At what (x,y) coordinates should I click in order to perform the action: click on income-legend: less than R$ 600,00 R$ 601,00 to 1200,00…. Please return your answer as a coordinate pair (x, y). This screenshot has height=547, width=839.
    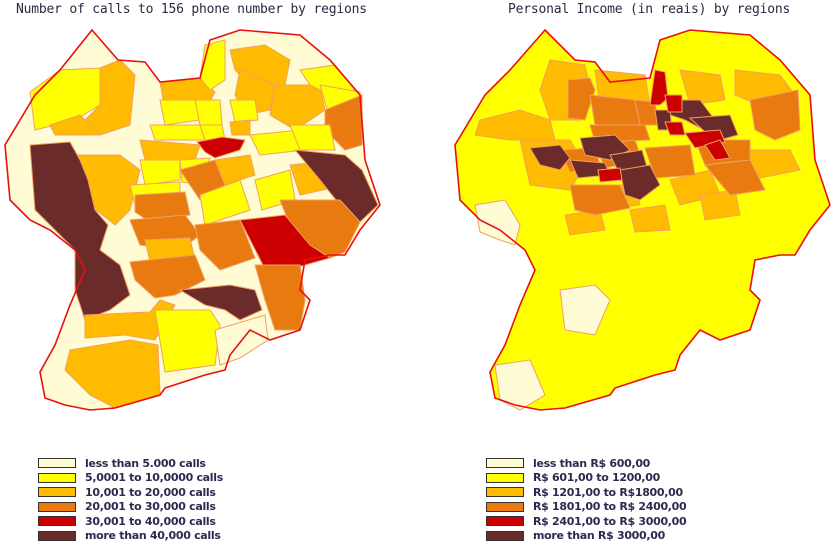
    Looking at the image, I should click on (586, 500).